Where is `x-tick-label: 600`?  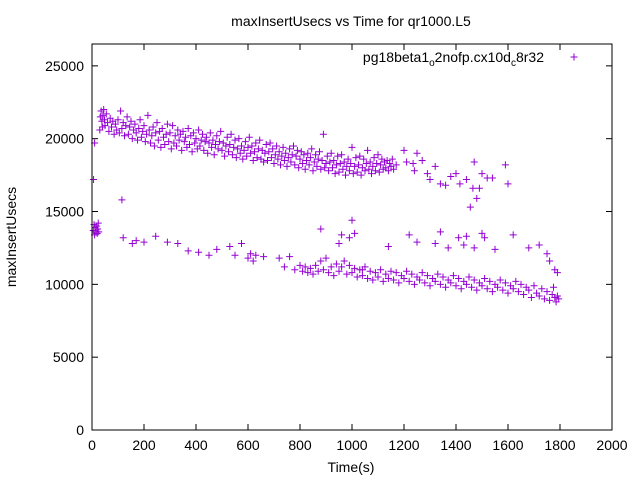 x-tick-label: 600 is located at coordinates (248, 445).